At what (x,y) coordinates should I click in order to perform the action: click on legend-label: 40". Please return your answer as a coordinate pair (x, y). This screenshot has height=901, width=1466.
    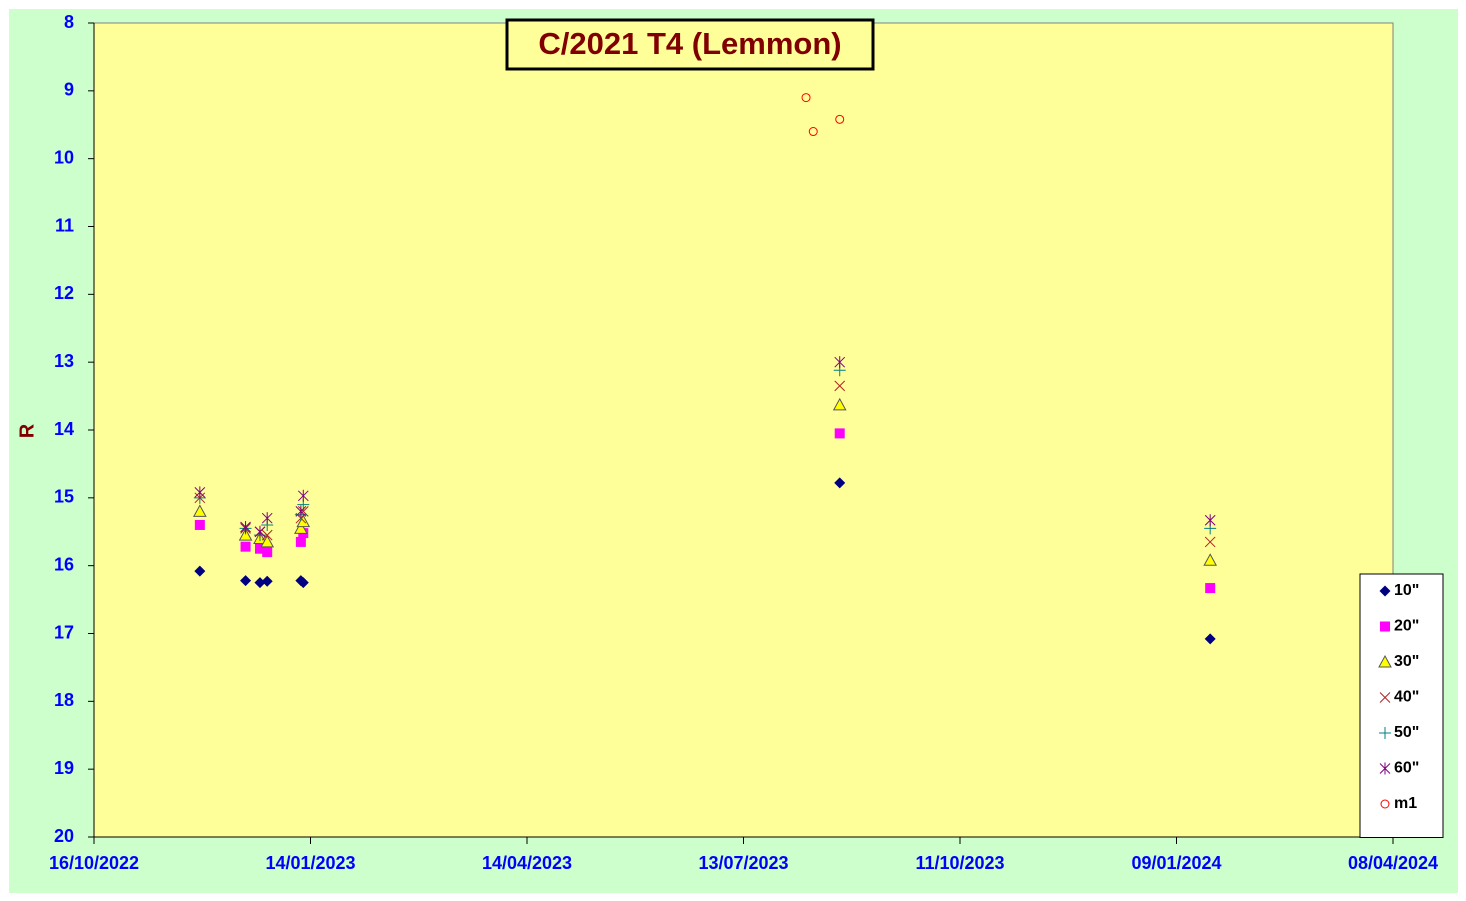
    Looking at the image, I should click on (1406, 697).